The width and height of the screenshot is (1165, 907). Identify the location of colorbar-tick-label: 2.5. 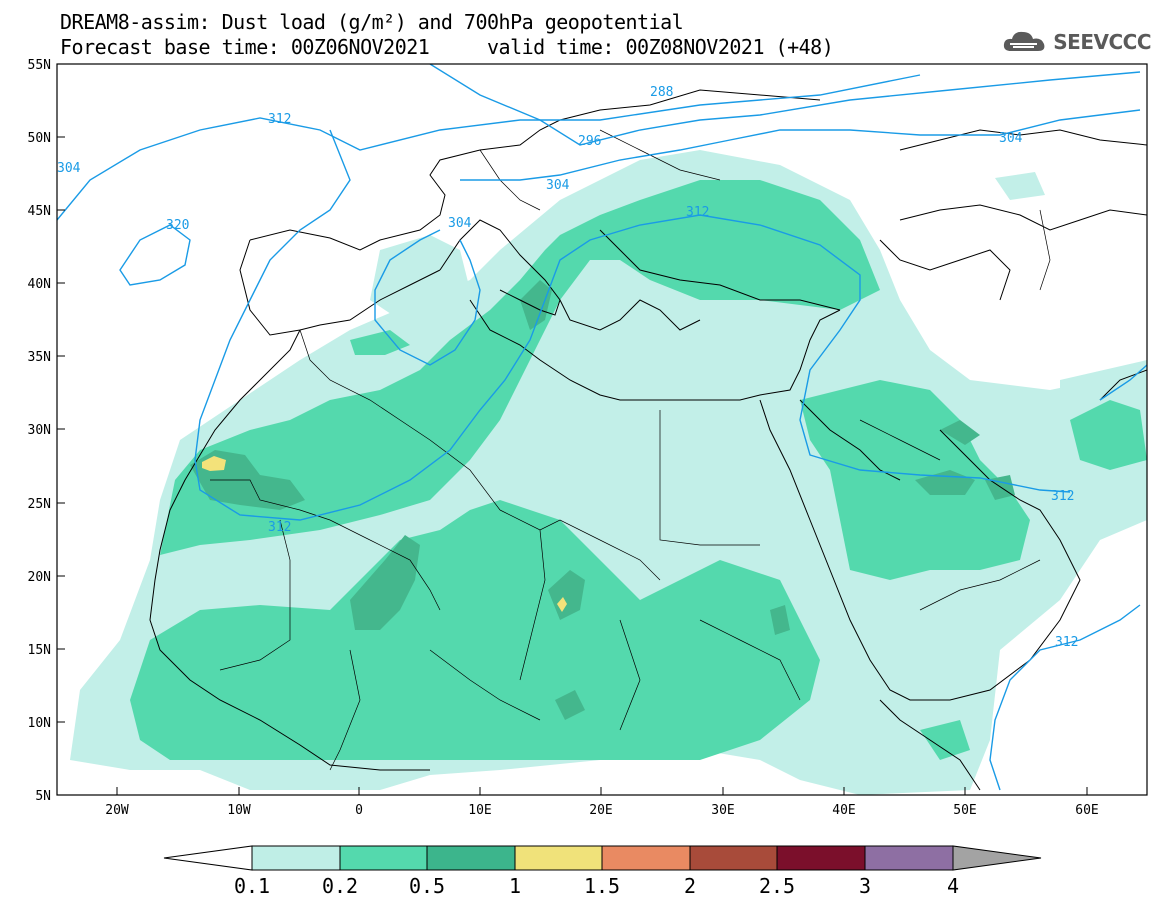
(777, 886).